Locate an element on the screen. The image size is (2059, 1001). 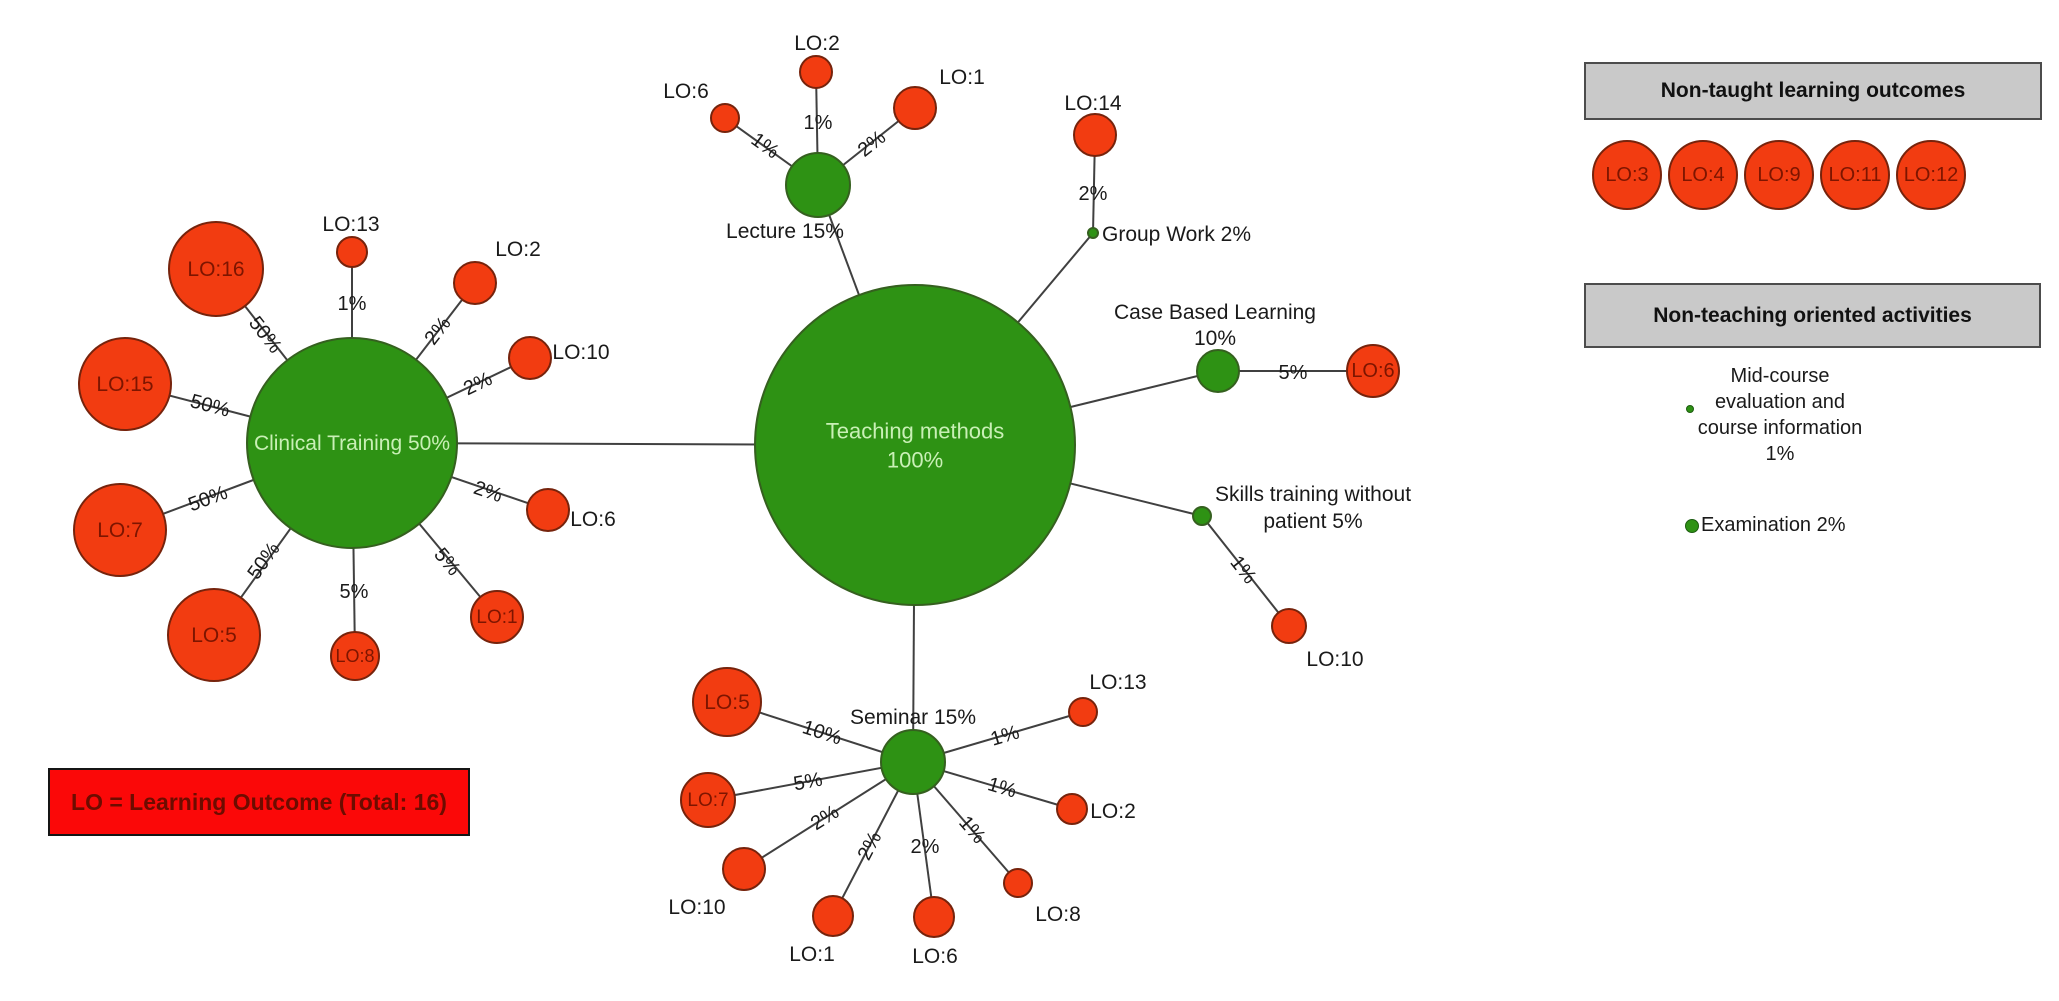
edge-label-groupwork-gw_lo14: 2% is located at coordinates (1093, 194).